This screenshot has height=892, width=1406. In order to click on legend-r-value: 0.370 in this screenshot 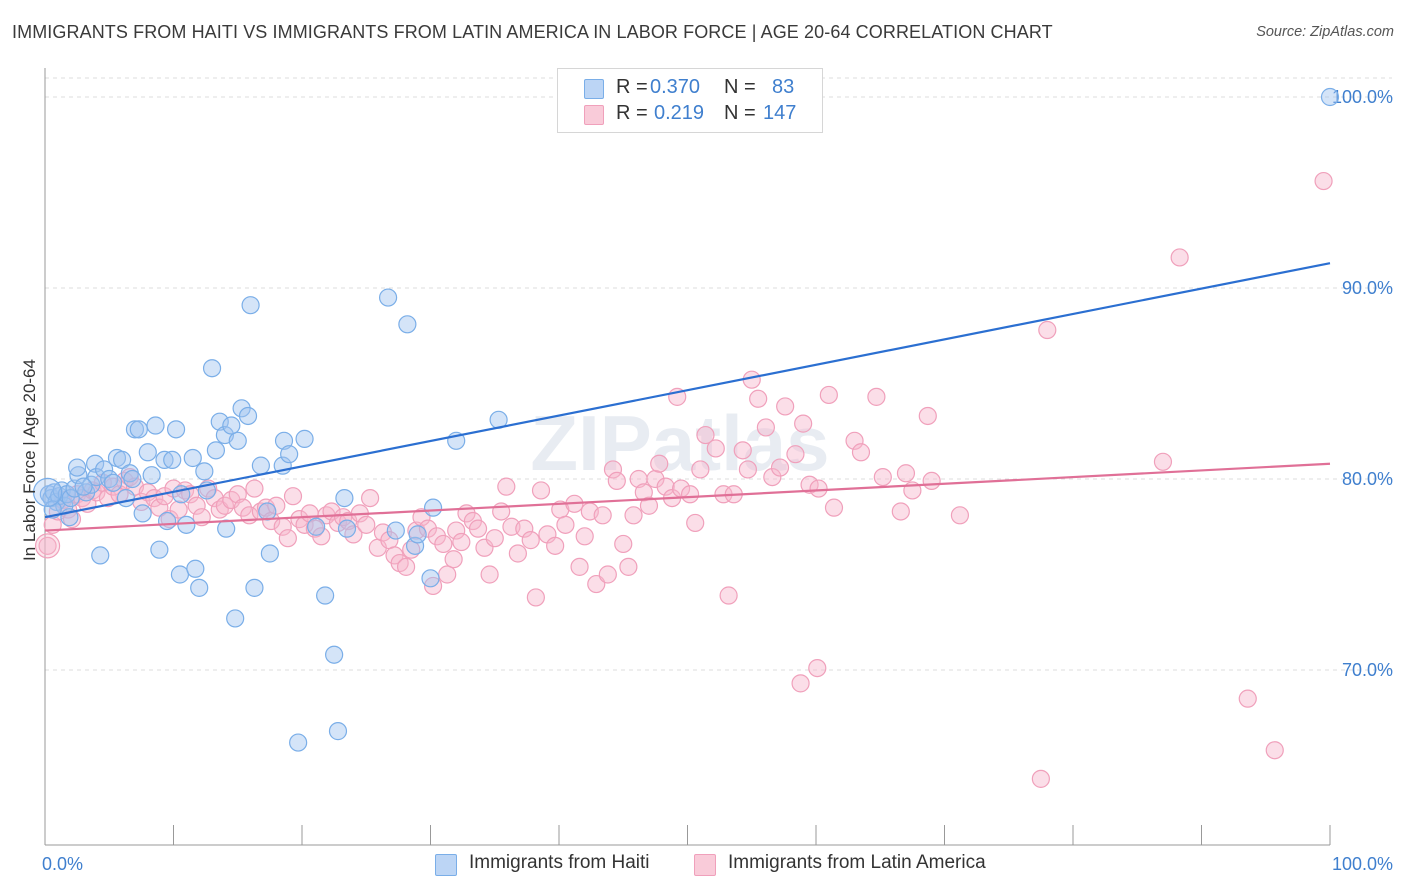, I will do `click(675, 87)`.